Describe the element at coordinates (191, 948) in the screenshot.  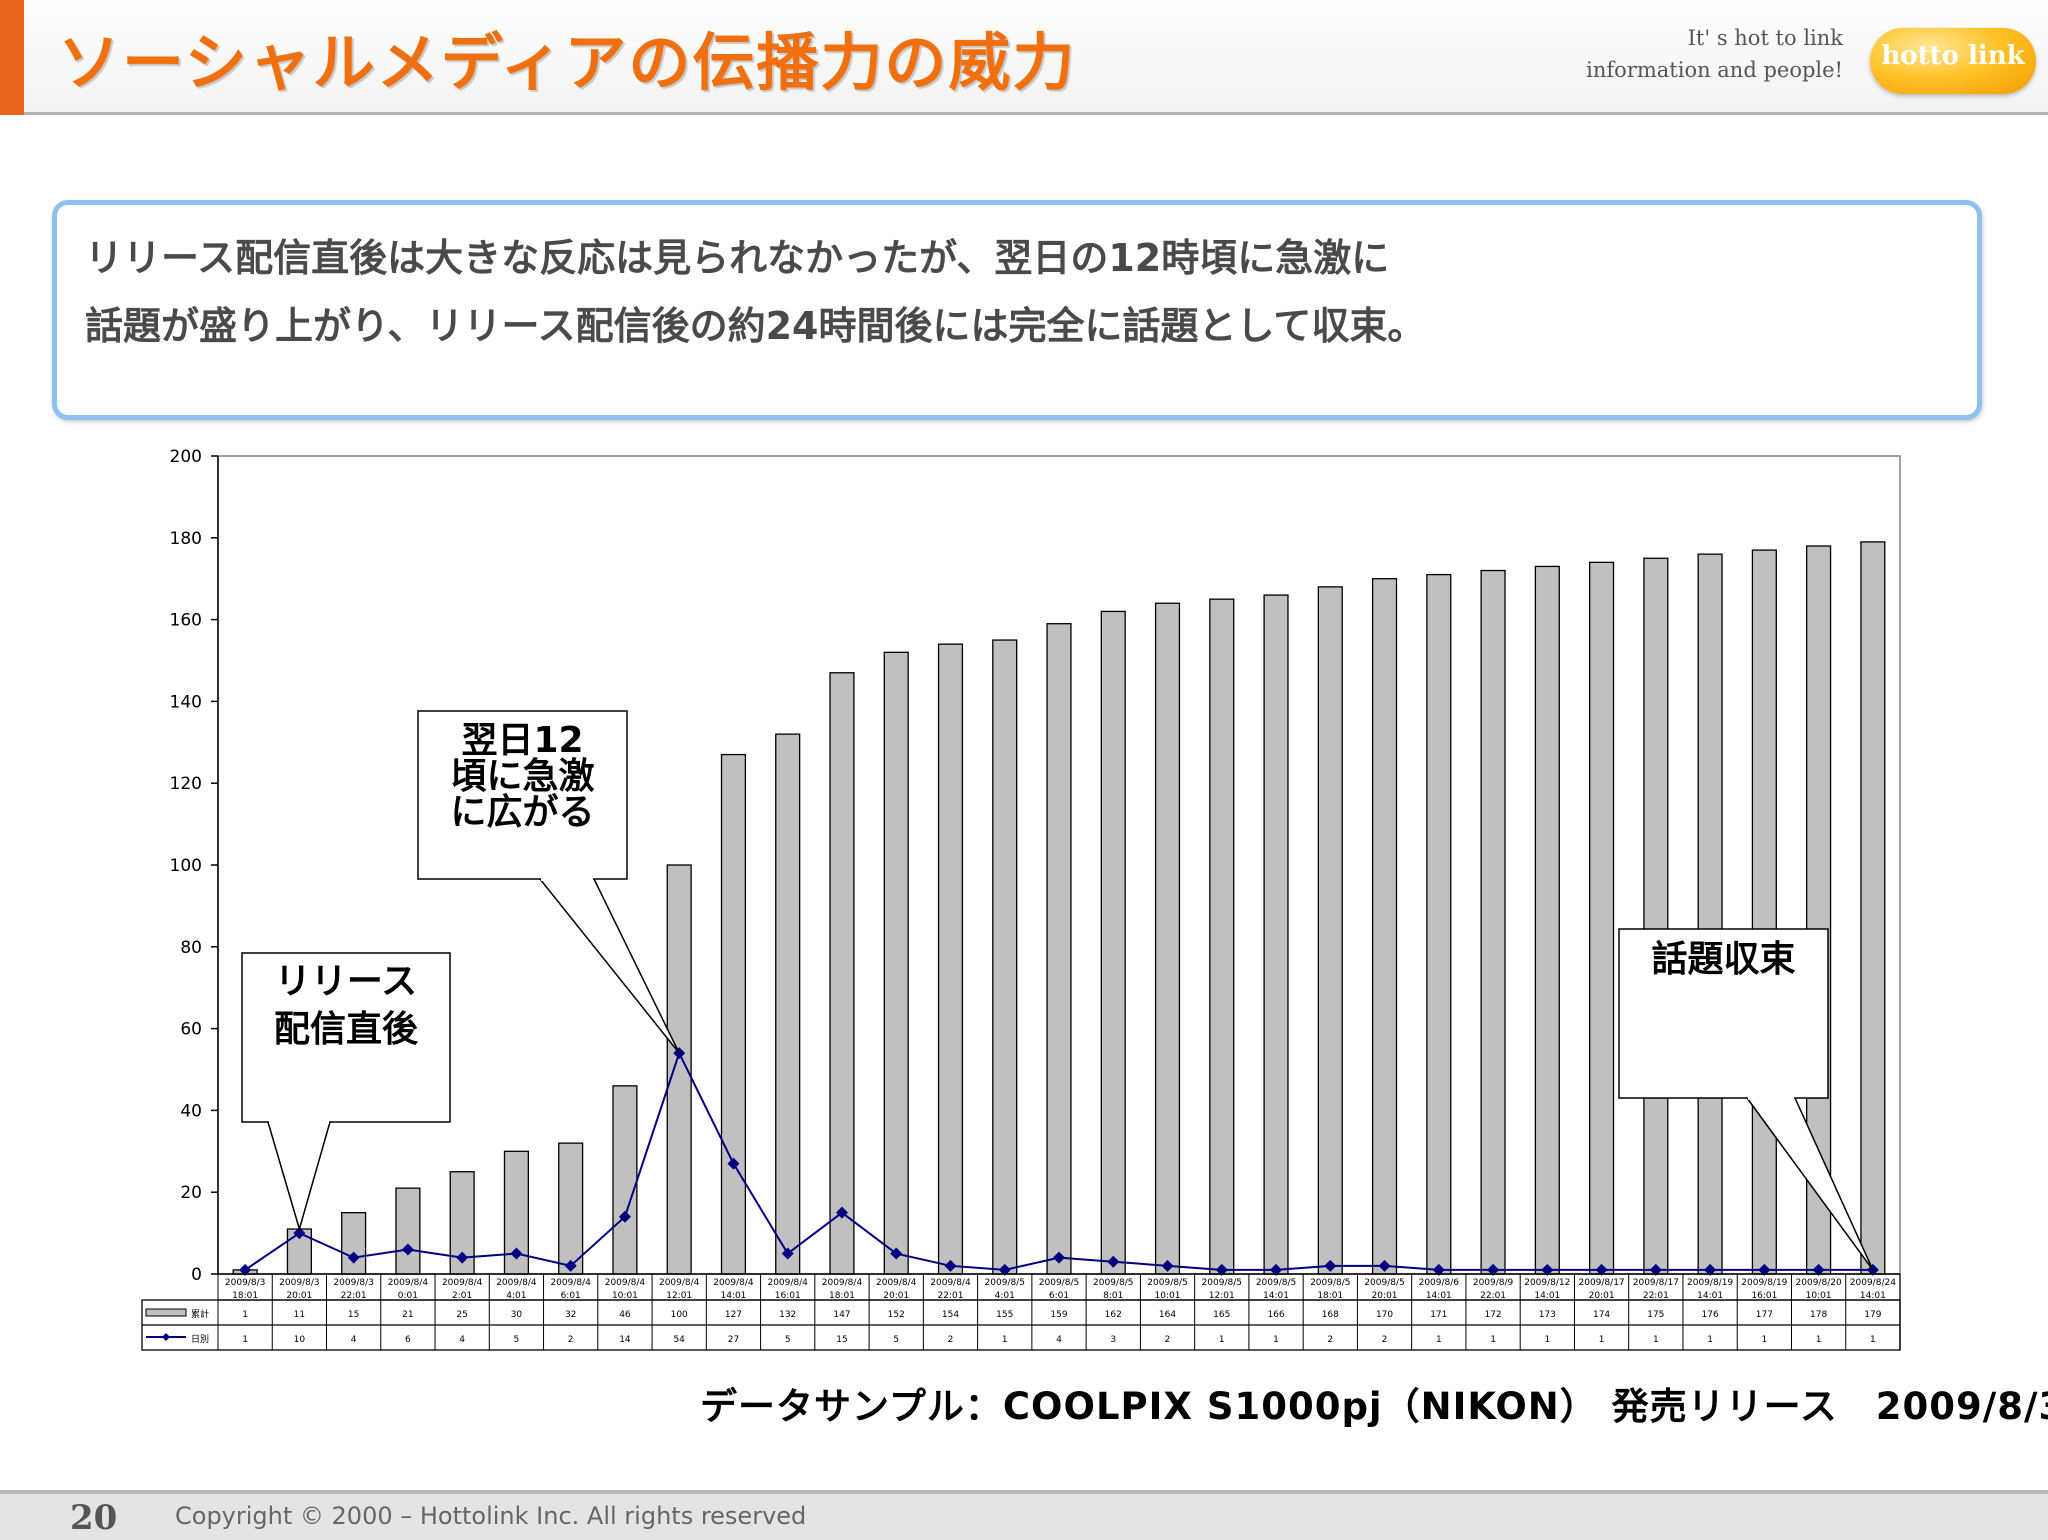
I see `y-tick-label: 80` at that location.